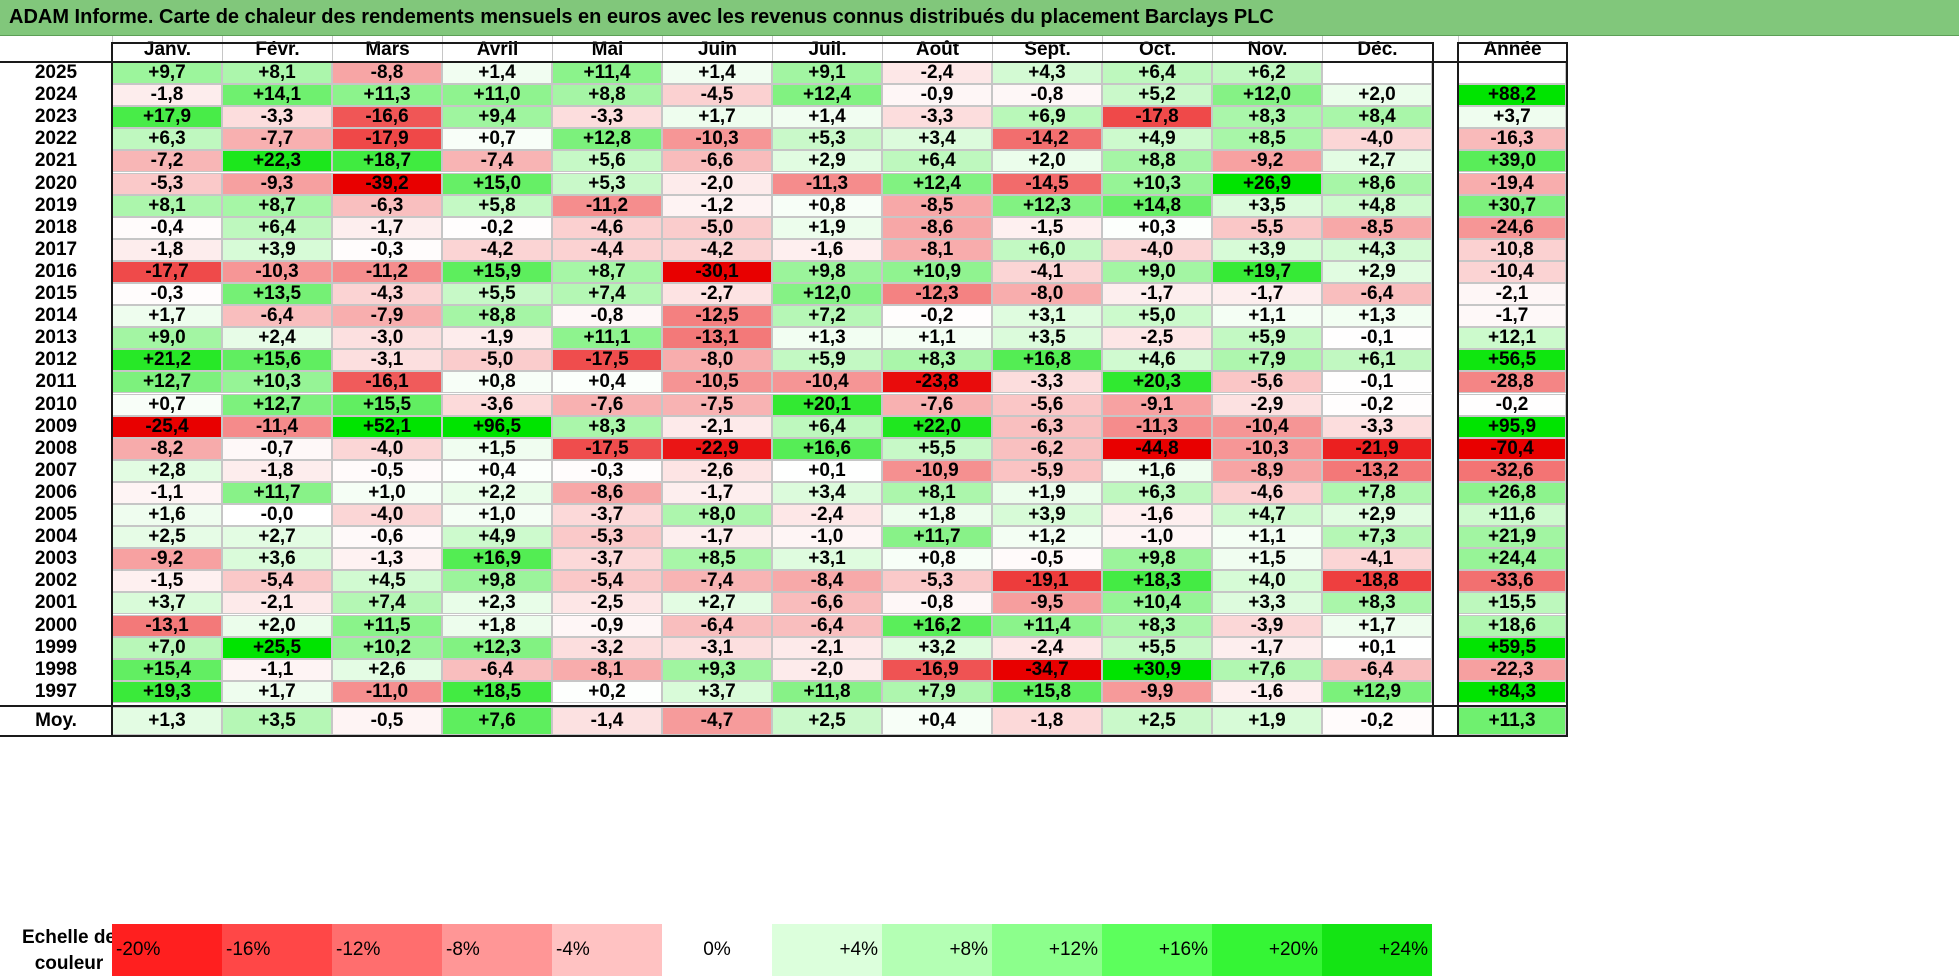  What do you see at coordinates (387, 316) in the screenshot?
I see `heatmap-cell: -7,9` at bounding box center [387, 316].